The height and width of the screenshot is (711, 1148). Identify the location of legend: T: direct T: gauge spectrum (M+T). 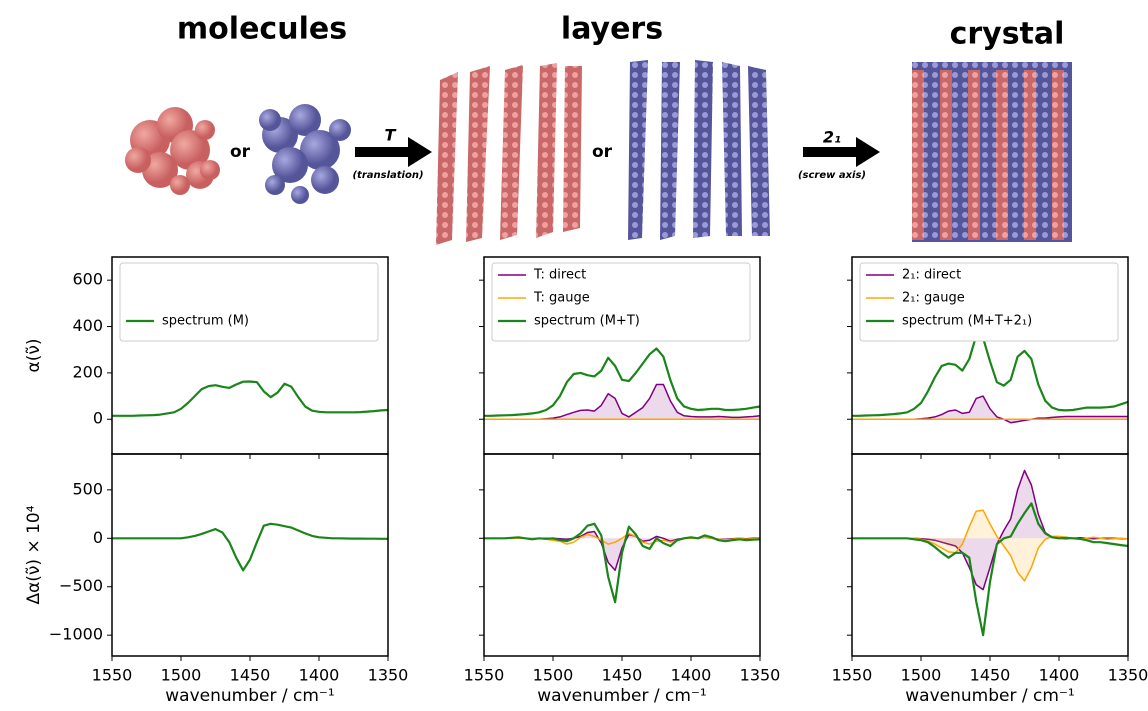
(621, 302).